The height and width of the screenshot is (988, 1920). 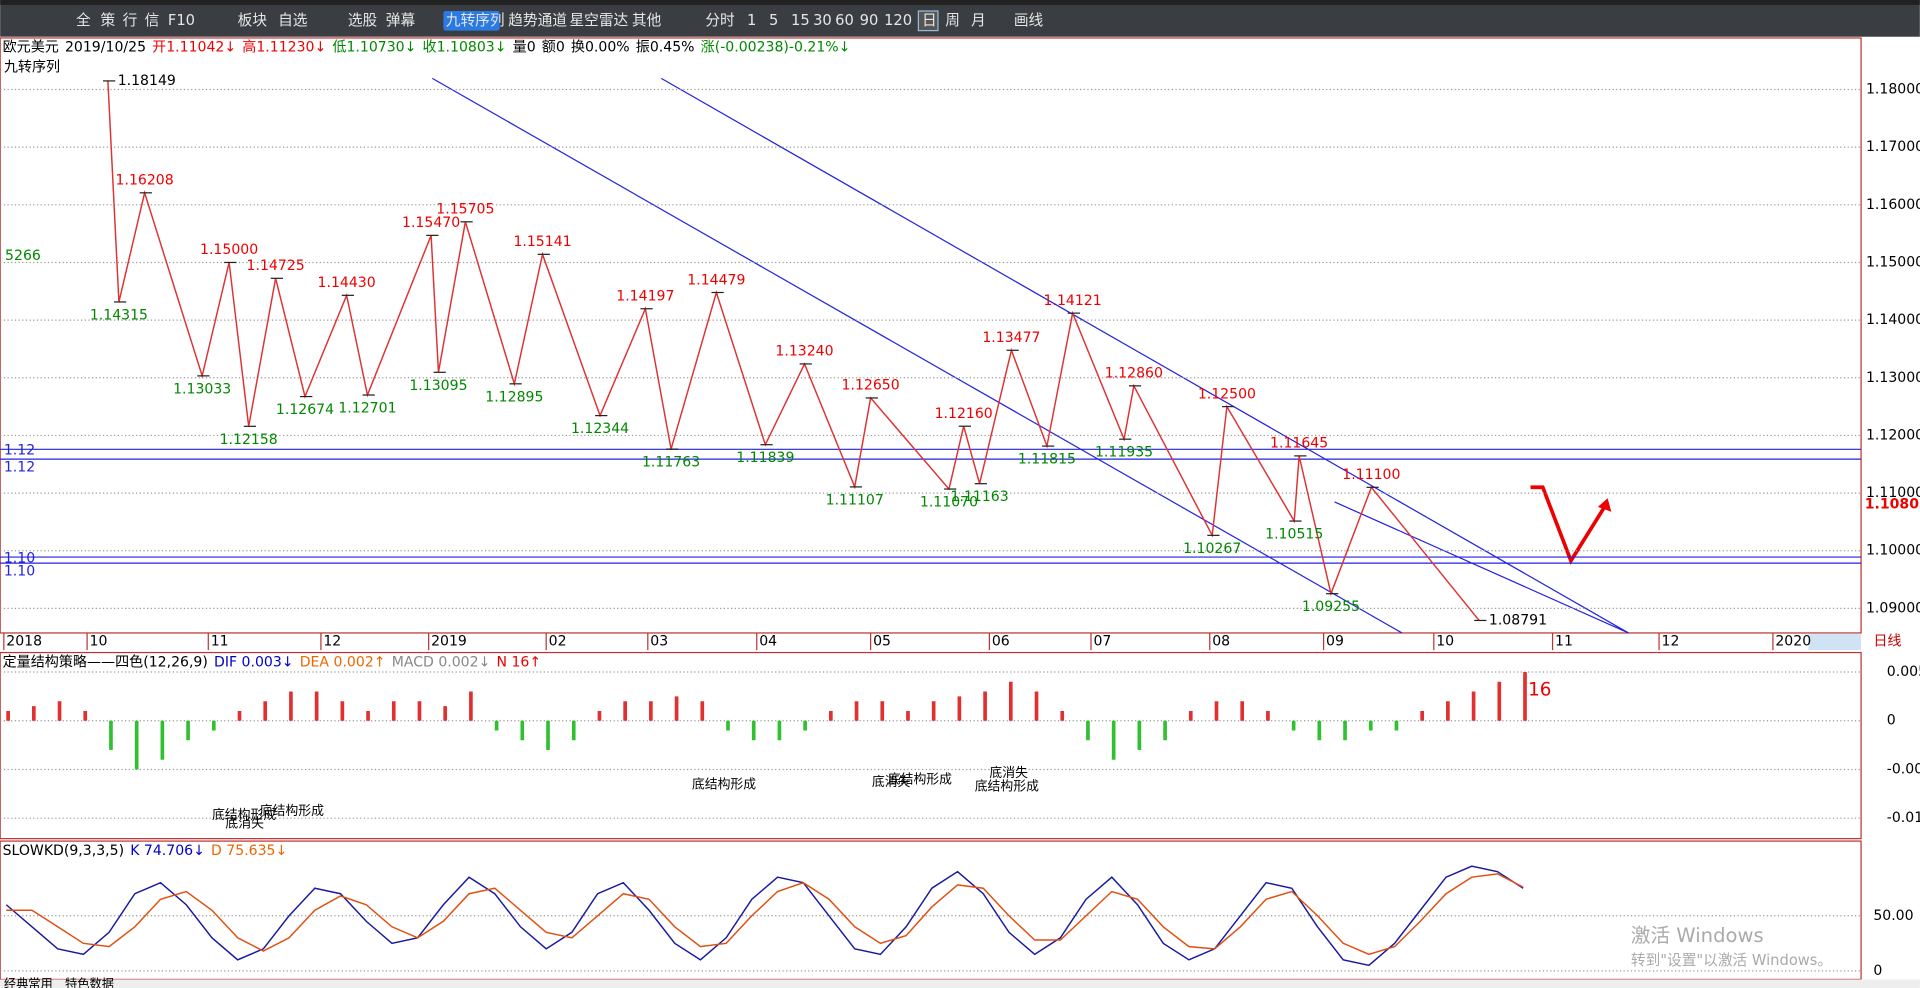 What do you see at coordinates (765, 458) in the screenshot?
I see `price-label: 1.11839` at bounding box center [765, 458].